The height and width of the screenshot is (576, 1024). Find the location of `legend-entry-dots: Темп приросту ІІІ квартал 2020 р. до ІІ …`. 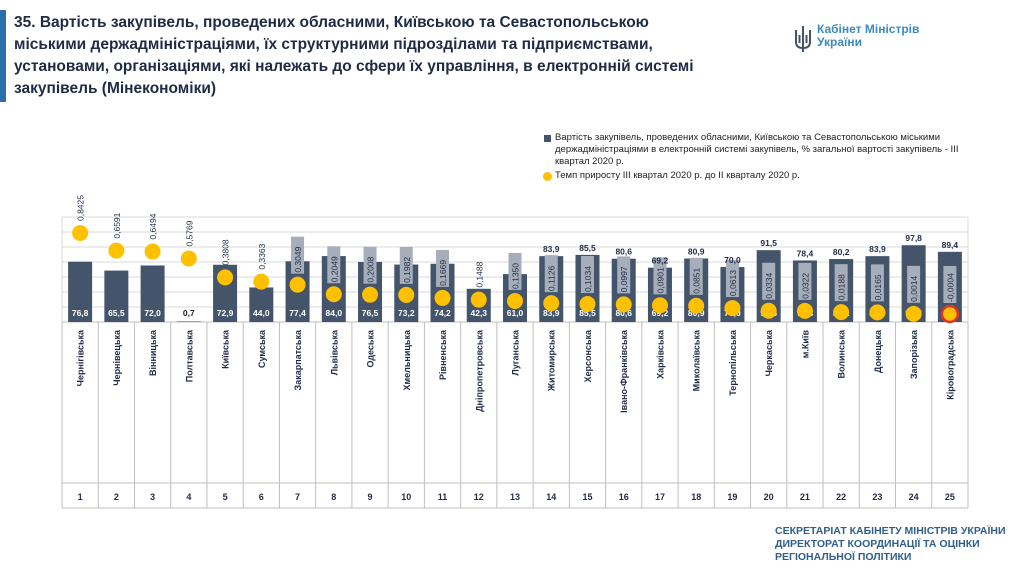

legend-entry-dots: Темп приросту ІІІ квартал 2020 р. до ІІ … is located at coordinates (753, 176).